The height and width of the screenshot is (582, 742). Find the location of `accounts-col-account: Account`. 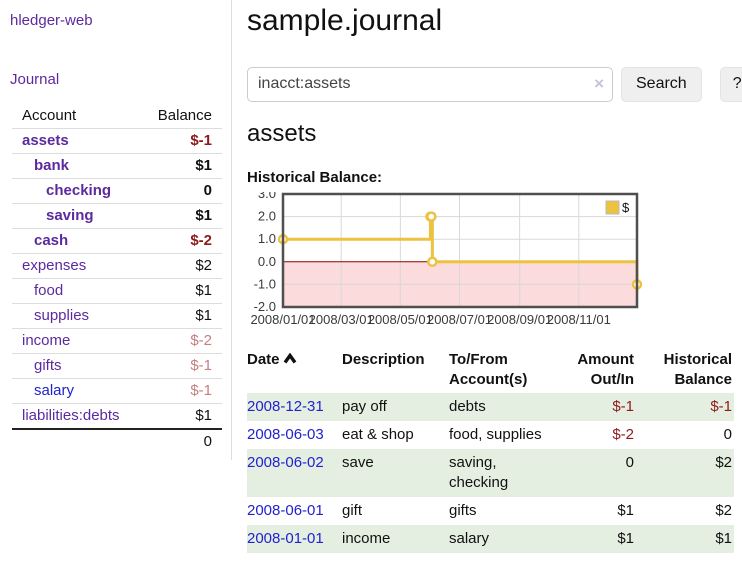

accounts-col-account: Account is located at coordinates (74, 116).